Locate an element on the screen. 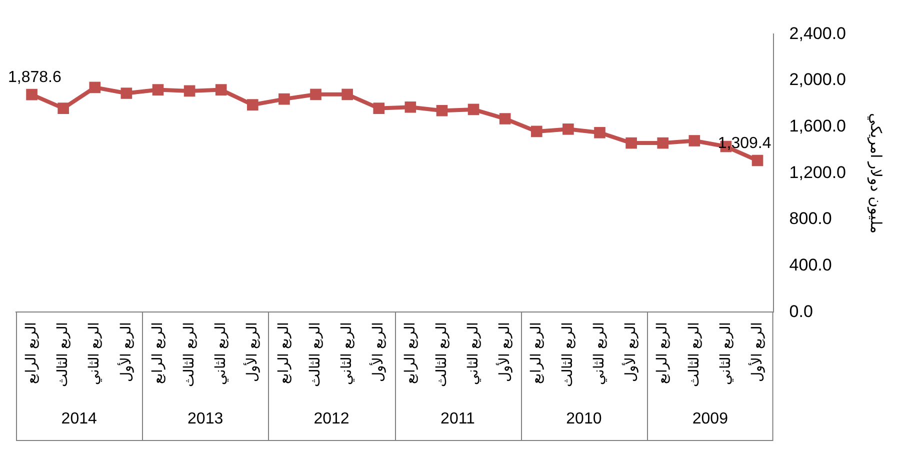  text: 2014 is located at coordinates (79, 419).